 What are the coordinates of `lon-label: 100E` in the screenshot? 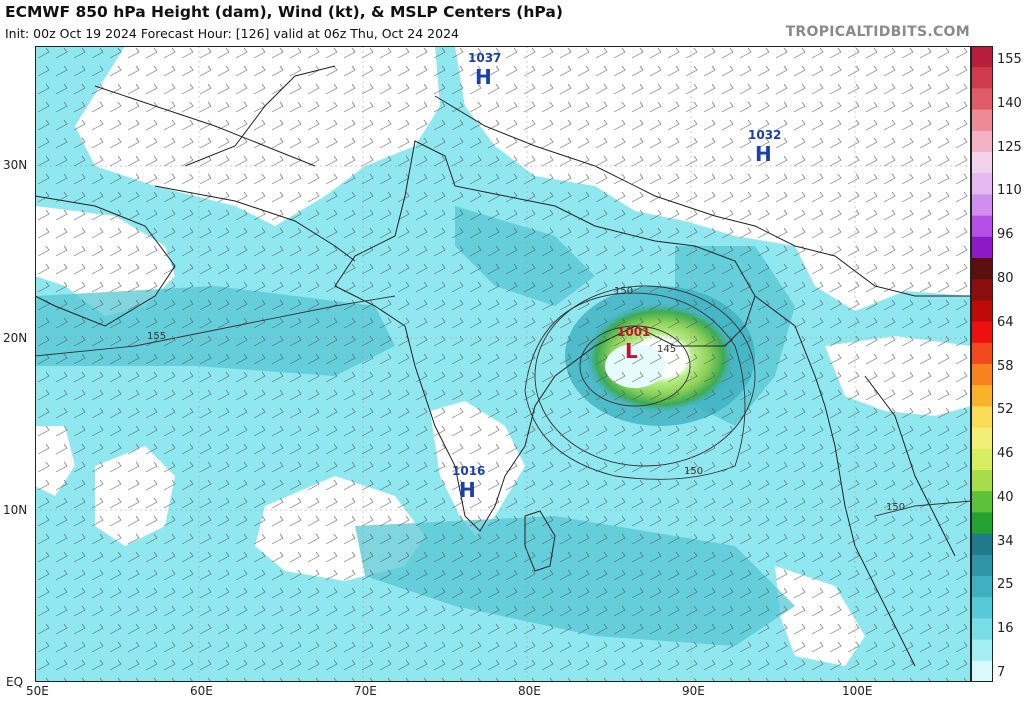 It's located at (857, 691).